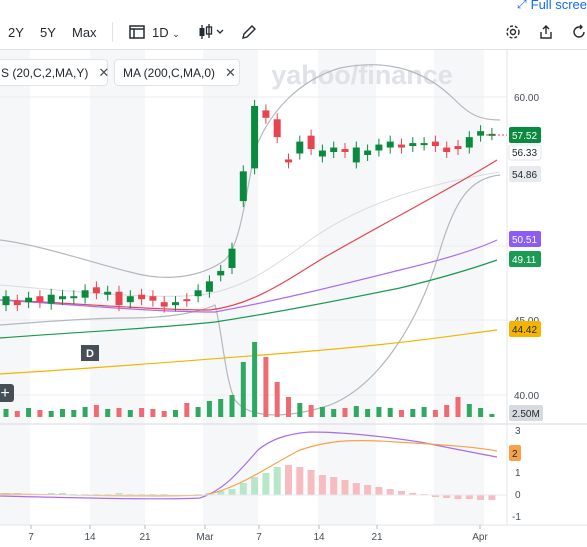  What do you see at coordinates (526, 98) in the screenshot?
I see `price-tick-60: 60.00` at bounding box center [526, 98].